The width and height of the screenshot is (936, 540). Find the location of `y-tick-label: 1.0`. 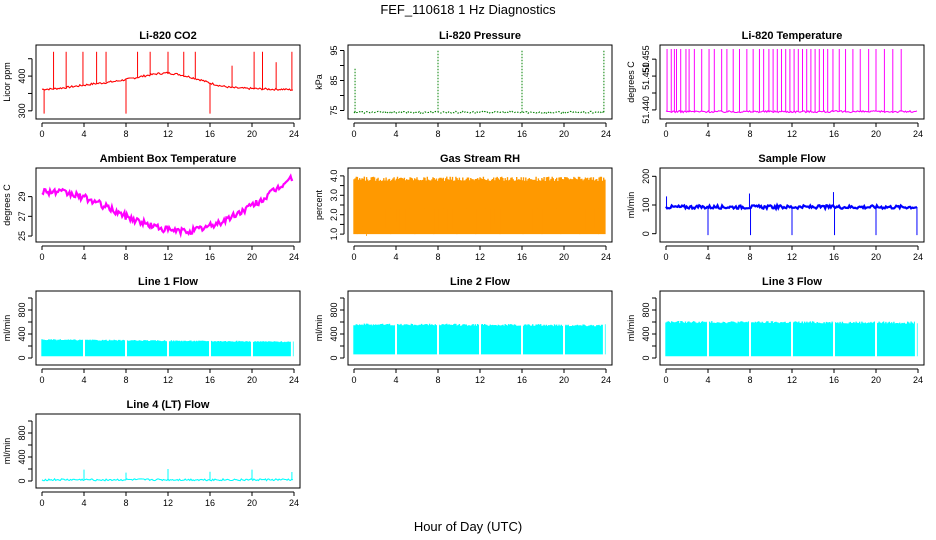

y-tick-label: 1.0 is located at coordinates (334, 234).